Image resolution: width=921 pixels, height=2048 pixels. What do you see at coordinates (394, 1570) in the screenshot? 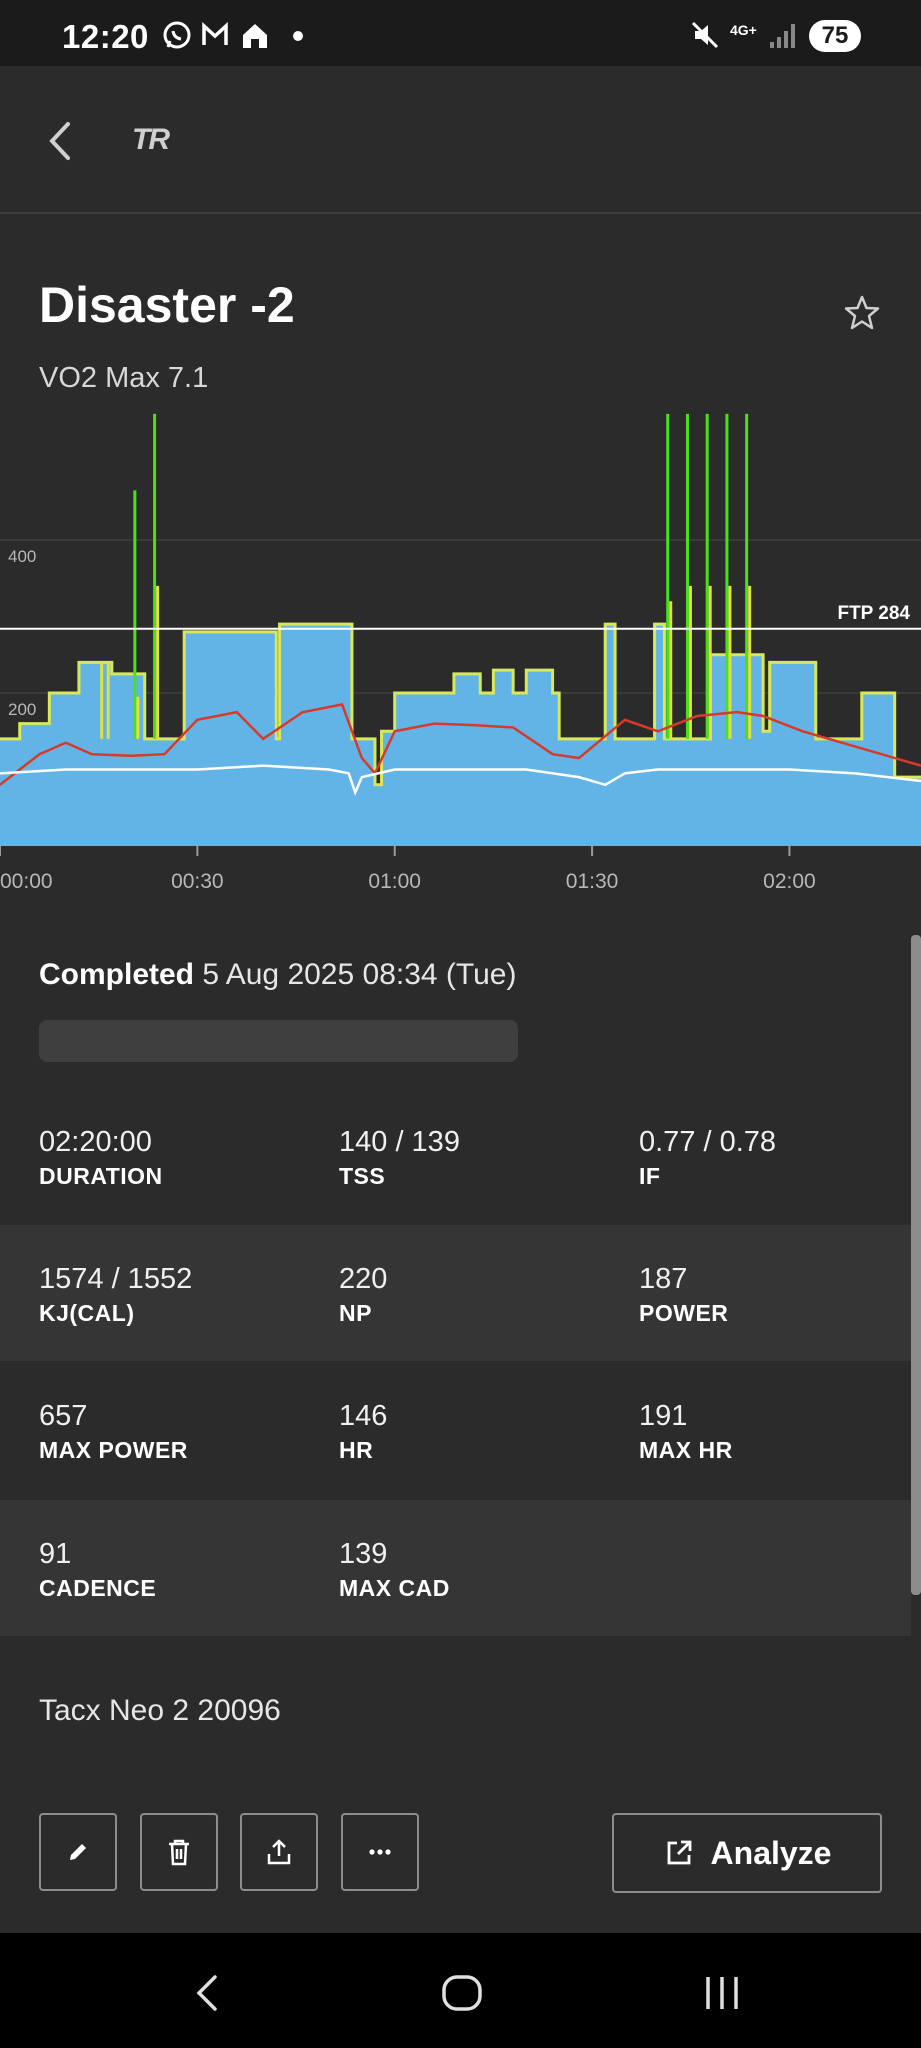
I see `stat-max-cad: 139 MAX CAD` at bounding box center [394, 1570].